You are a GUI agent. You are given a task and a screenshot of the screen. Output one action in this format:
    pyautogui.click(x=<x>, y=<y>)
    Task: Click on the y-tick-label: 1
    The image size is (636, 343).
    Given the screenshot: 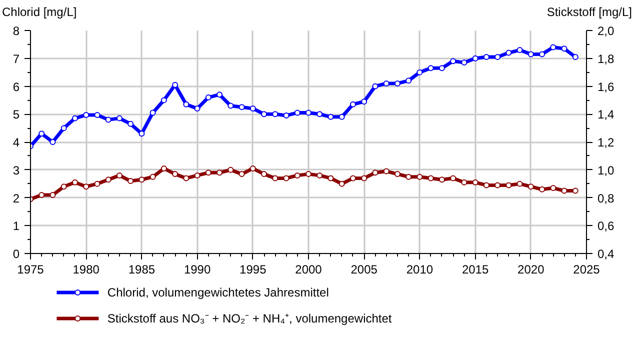 What is the action you would take?
    pyautogui.click(x=16, y=226)
    